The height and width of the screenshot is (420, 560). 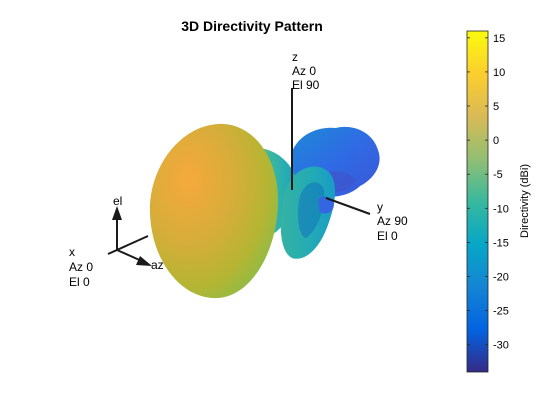 What do you see at coordinates (295, 57) in the screenshot?
I see `z-axis-name: z` at bounding box center [295, 57].